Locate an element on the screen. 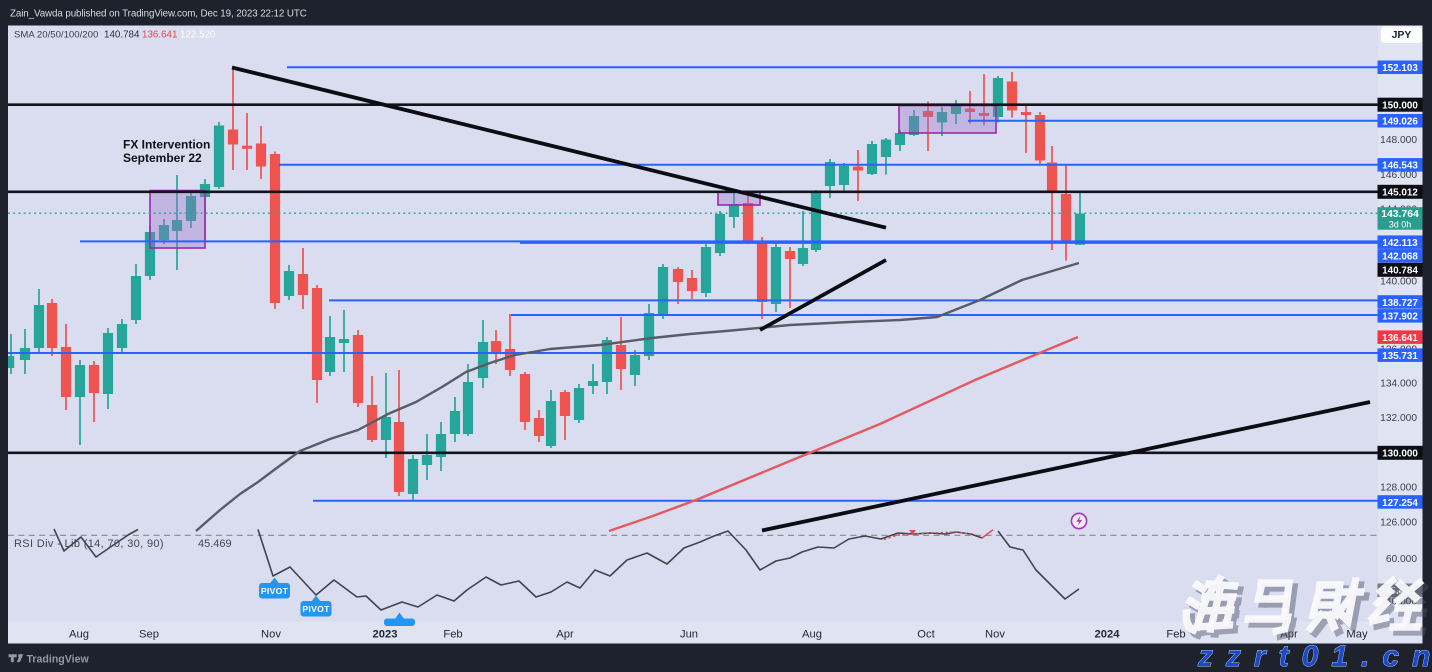 Image resolution: width=1432 pixels, height=672 pixels. svg-text: 132.000 is located at coordinates (1398, 418).